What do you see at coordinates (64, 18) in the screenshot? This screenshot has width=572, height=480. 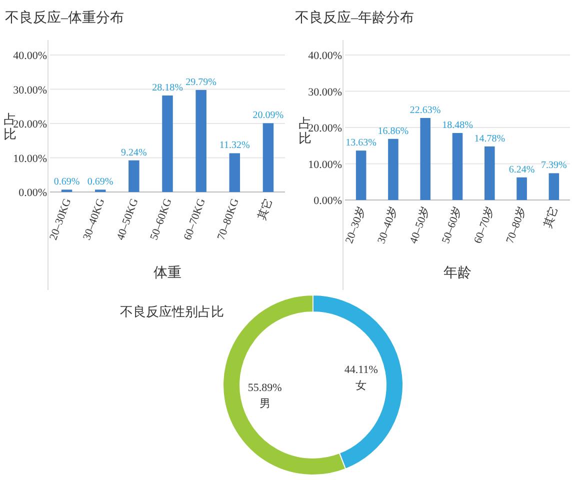 I see `chart-title: 不良反应–体重分布` at bounding box center [64, 18].